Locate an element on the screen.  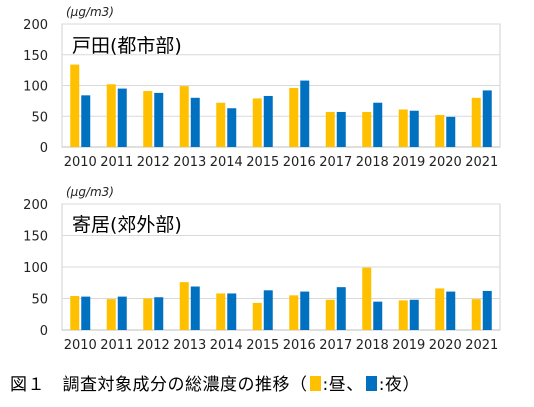
bar-bottom-night-2013 is located at coordinates (195, 308).